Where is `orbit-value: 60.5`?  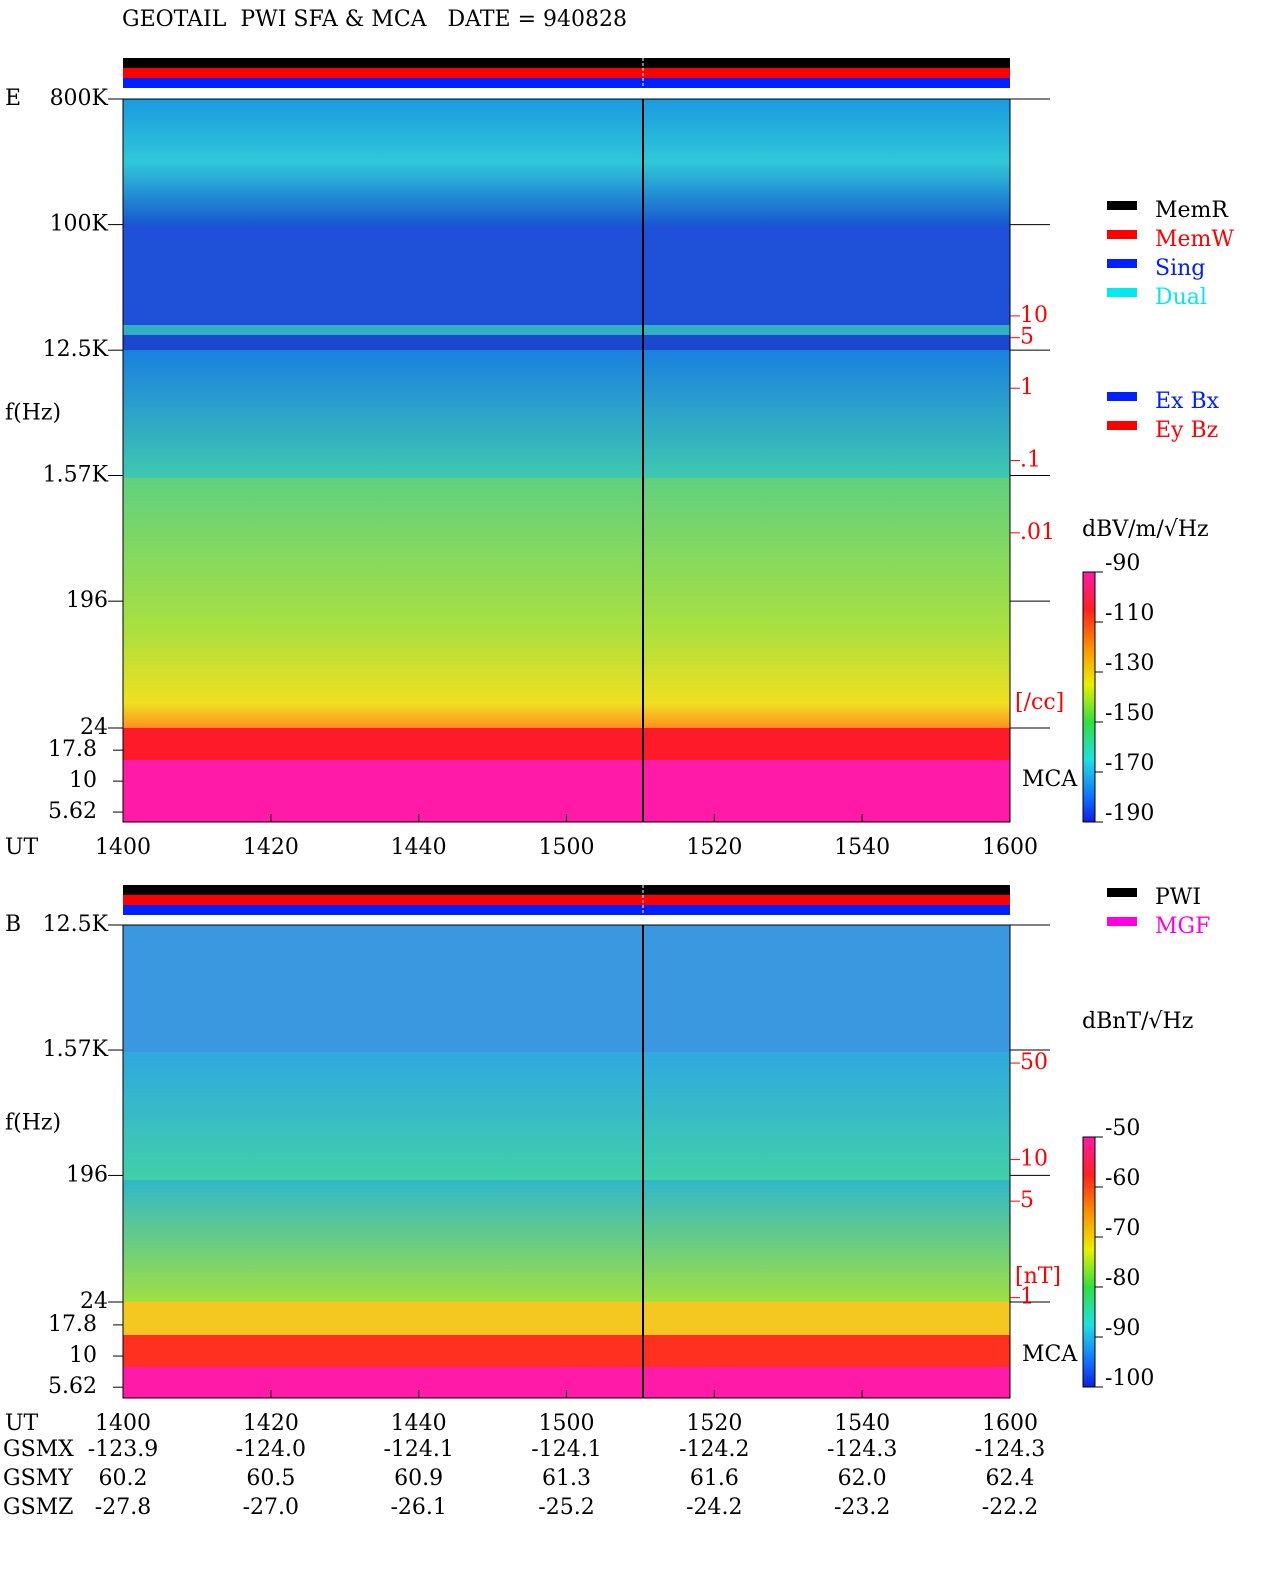 orbit-value: 60.5 is located at coordinates (270, 1478).